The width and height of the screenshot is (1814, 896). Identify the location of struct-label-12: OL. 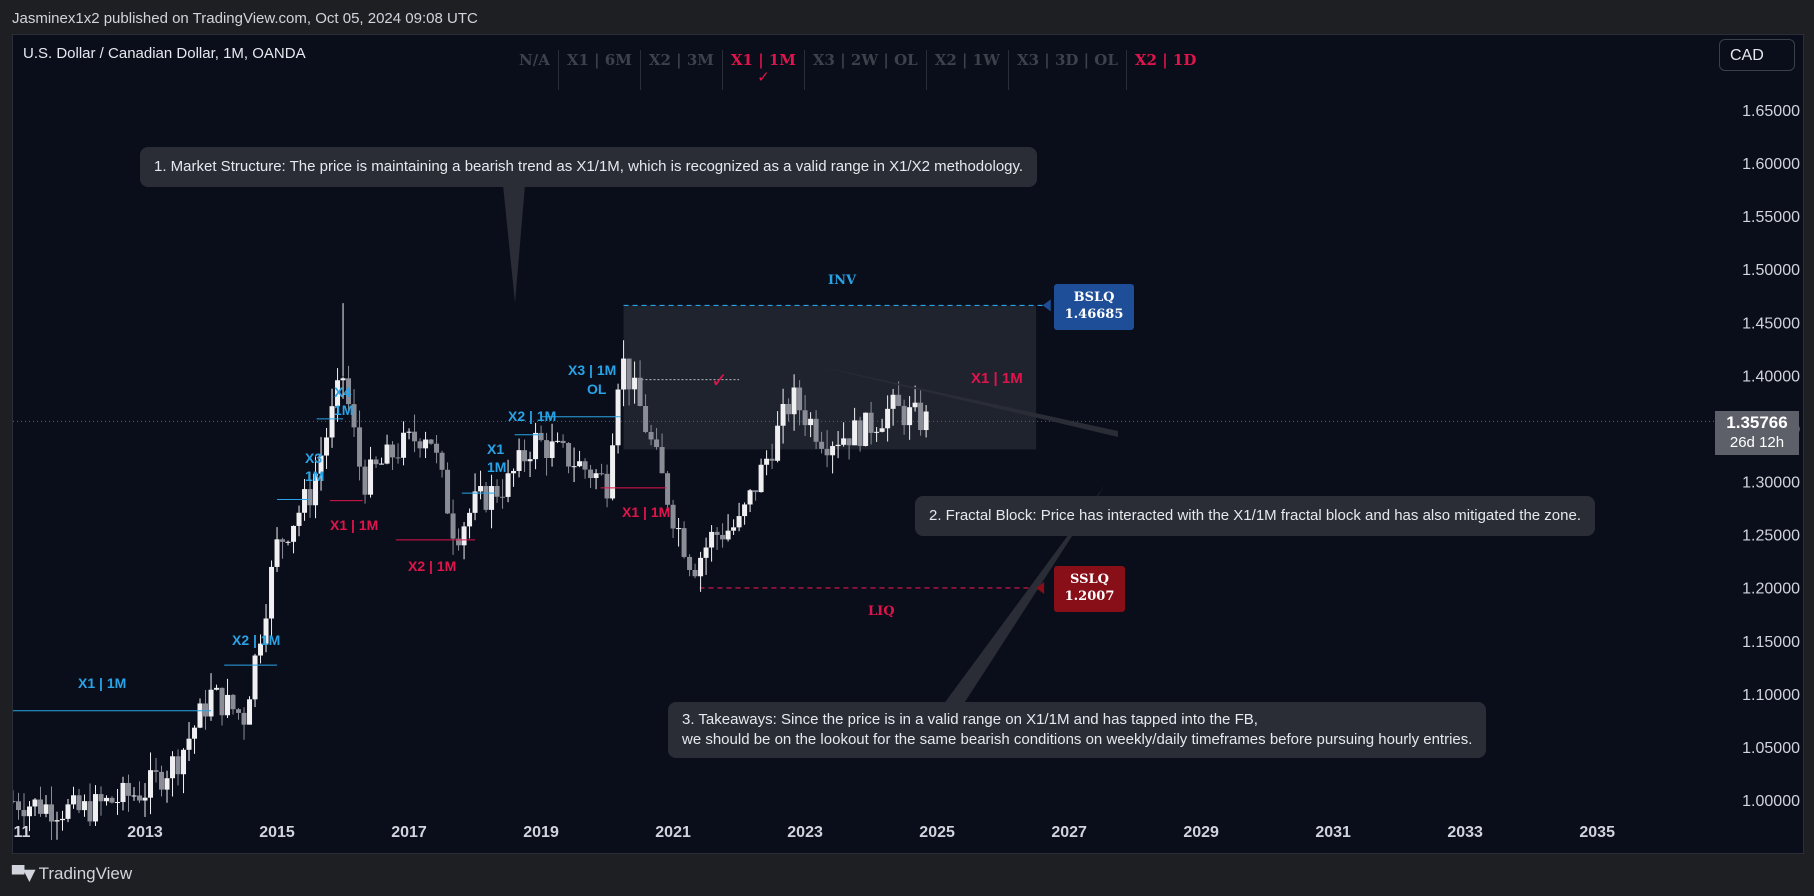
(597, 389).